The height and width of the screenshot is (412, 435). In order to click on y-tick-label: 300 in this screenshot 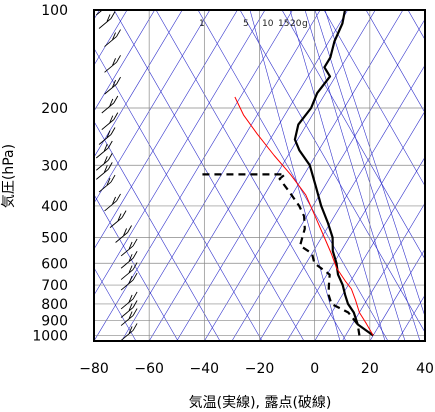, I will do `click(54, 166)`.